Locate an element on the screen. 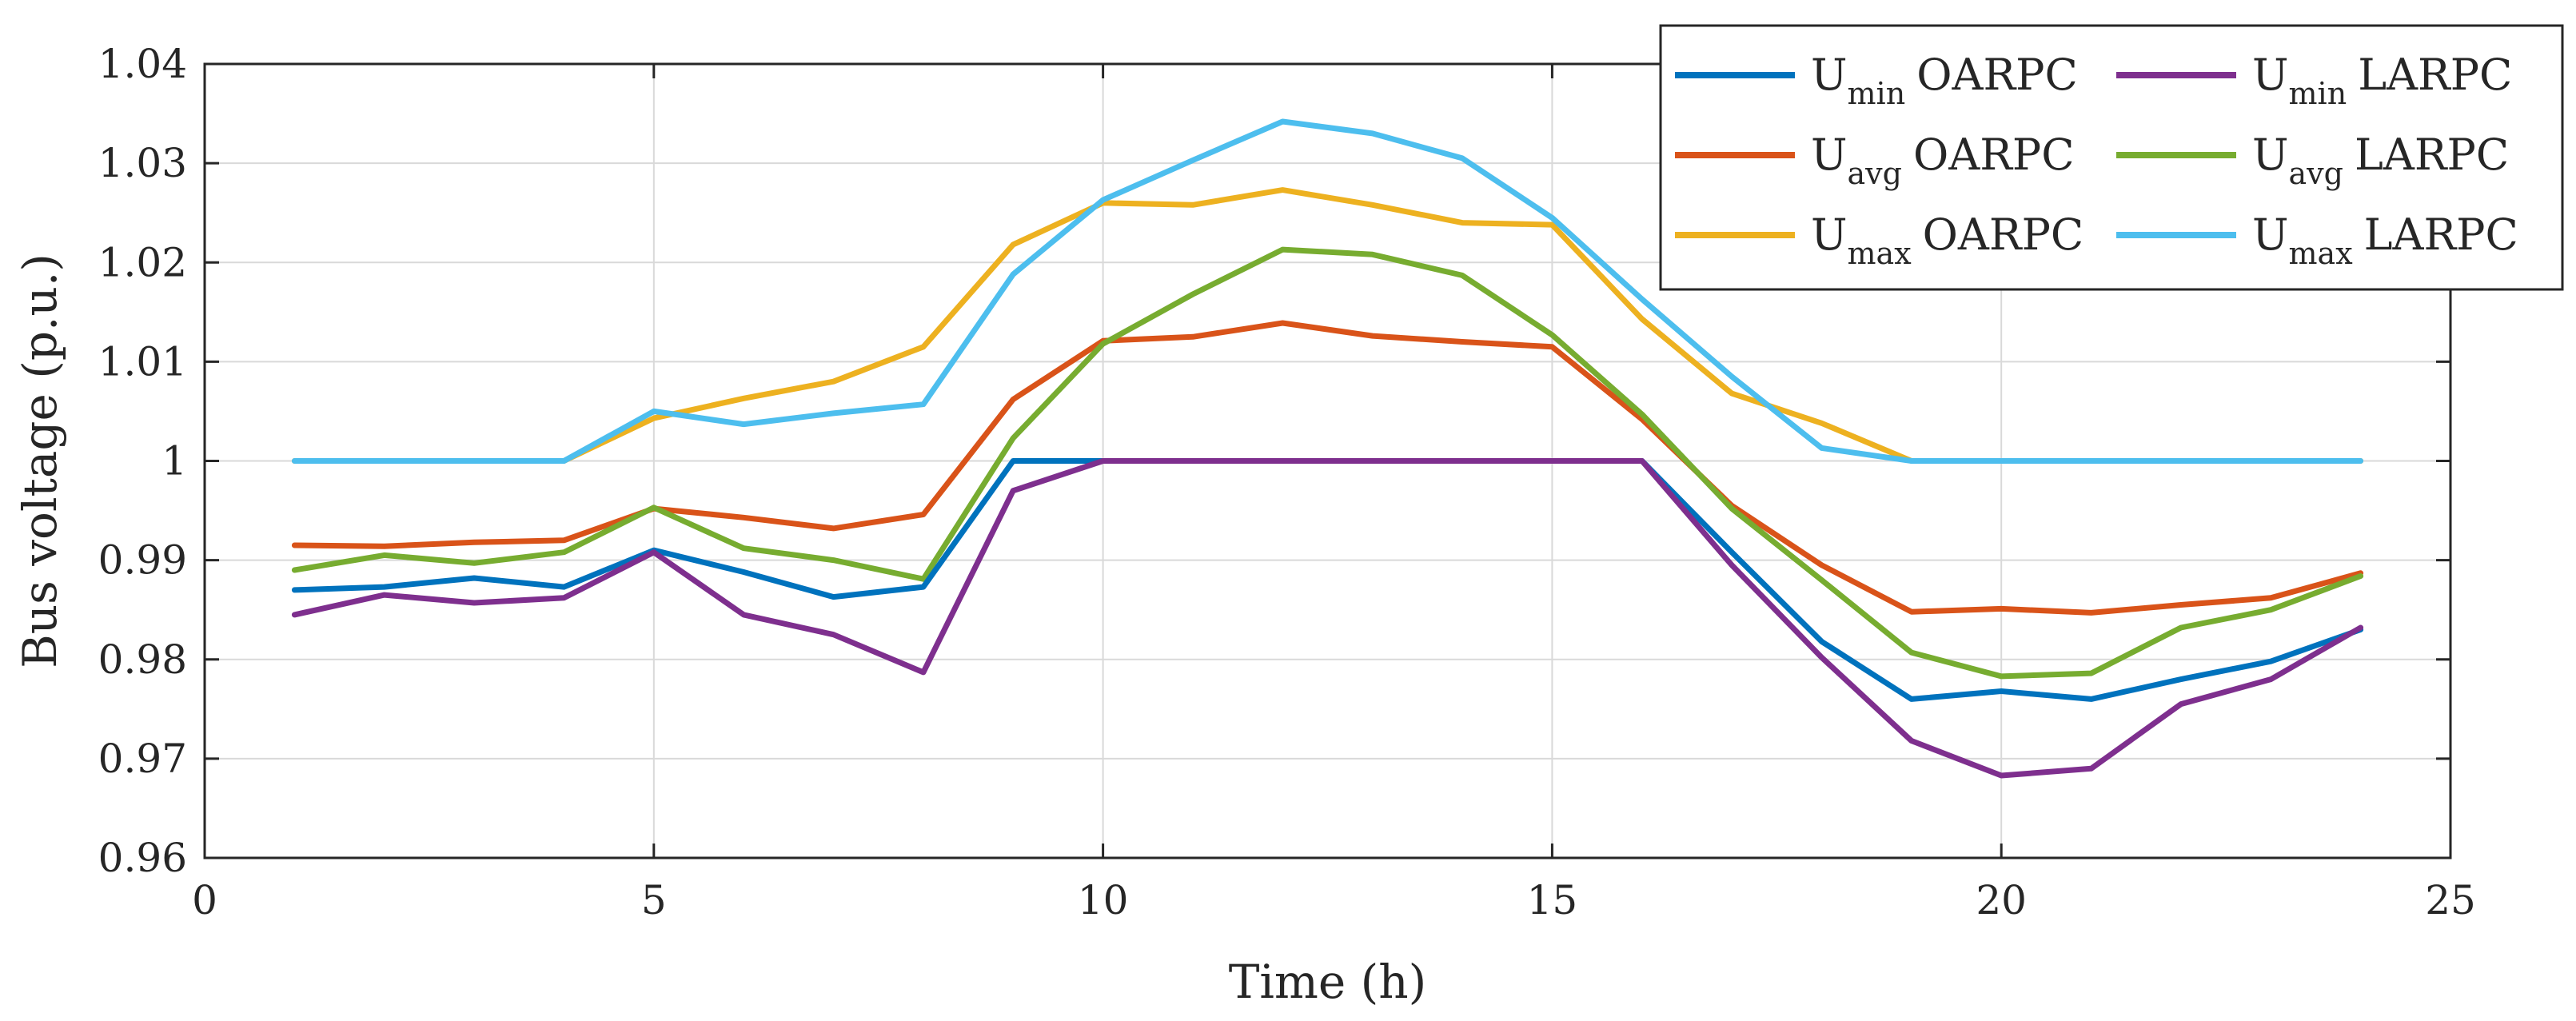  legend-label: Uavg OARPC is located at coordinates (1943, 160).